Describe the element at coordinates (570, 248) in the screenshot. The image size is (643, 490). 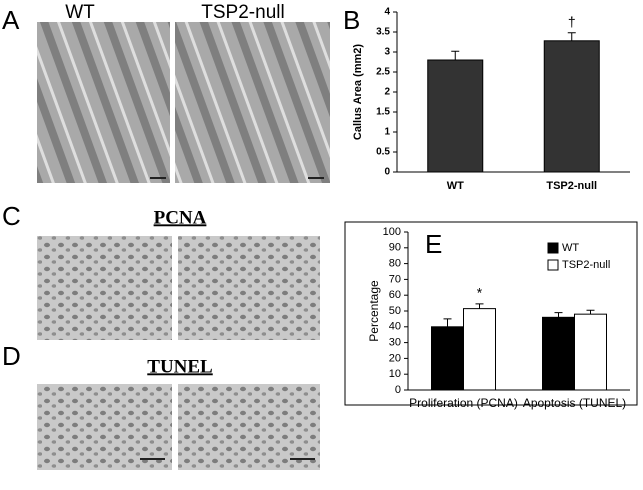
I see `legend-label: WT` at that location.